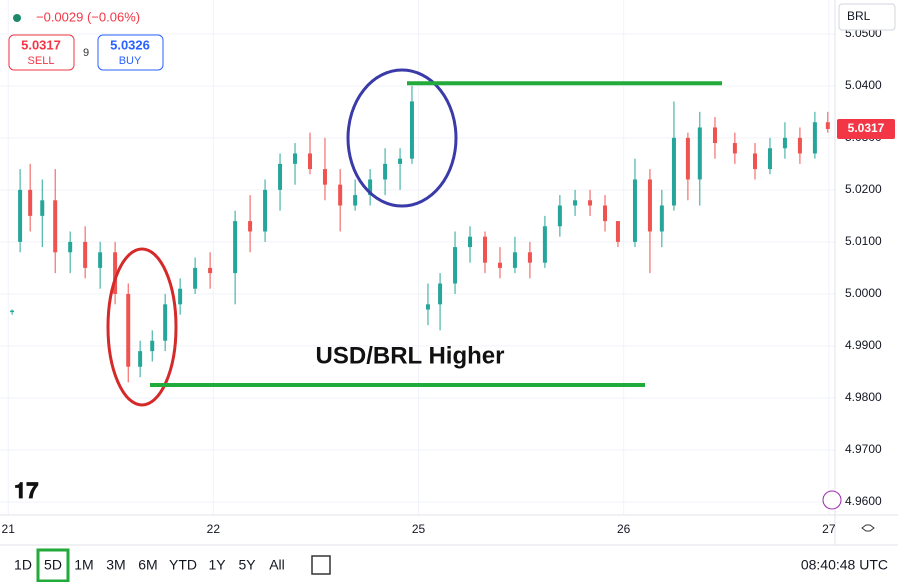  I want to click on last-price-label: 5.0317, so click(866, 128).